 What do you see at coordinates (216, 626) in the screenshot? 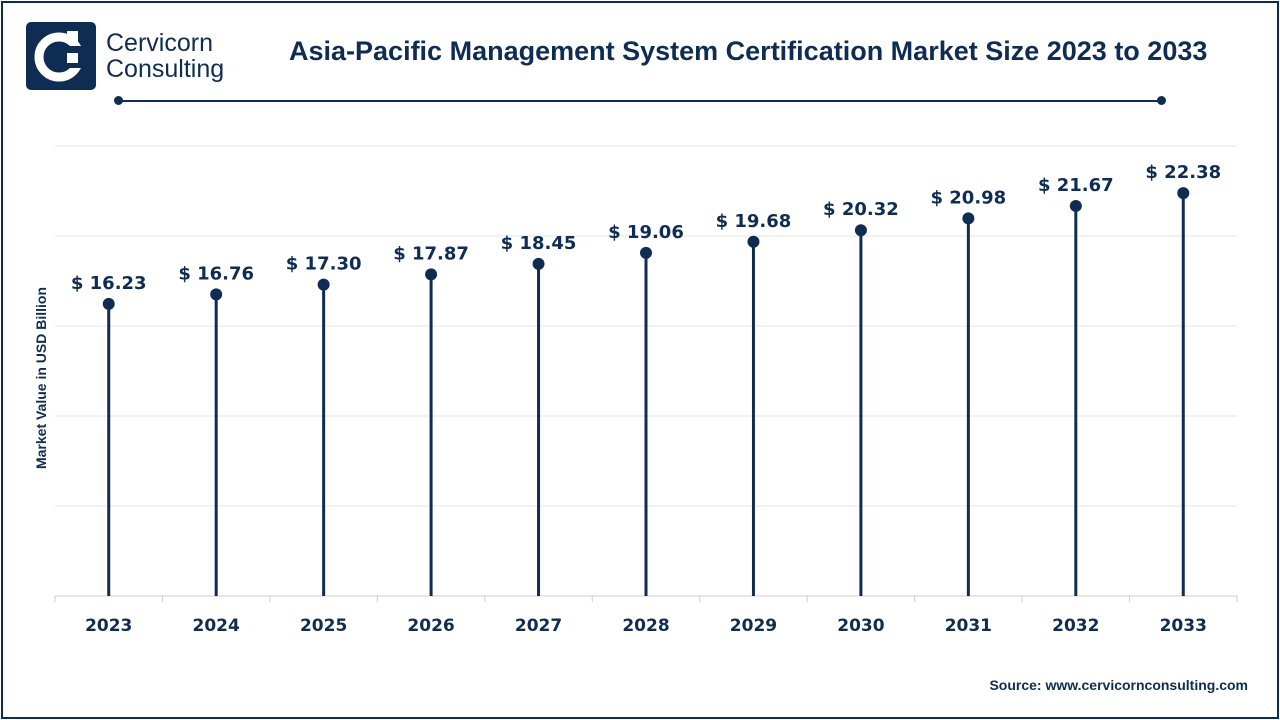
I see `x-tick-label: 2024` at bounding box center [216, 626].